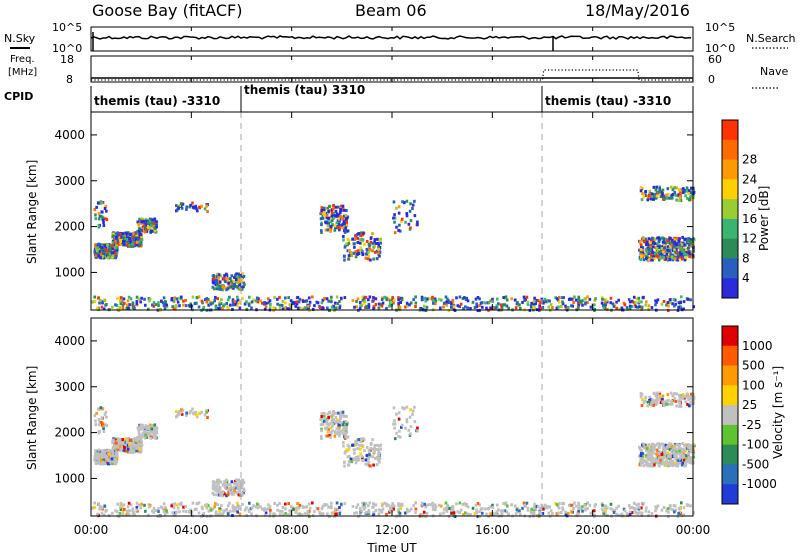 The image size is (800, 554). I want to click on nsky-tick-bottom: 10^0, so click(67, 48).